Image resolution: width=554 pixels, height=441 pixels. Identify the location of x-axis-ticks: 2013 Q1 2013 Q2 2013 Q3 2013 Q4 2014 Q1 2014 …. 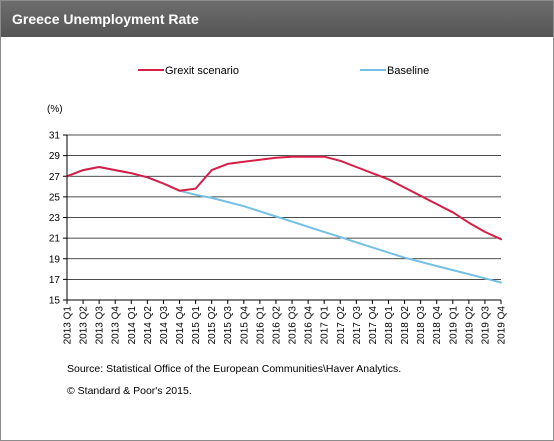
(285, 322).